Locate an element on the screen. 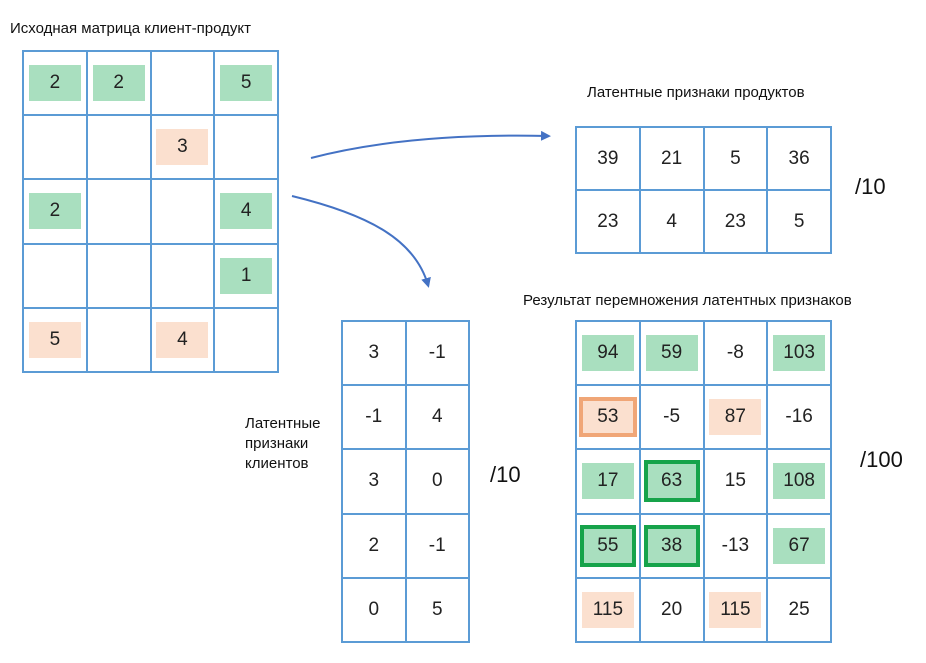 The height and width of the screenshot is (663, 926). client-features-cell: 5 is located at coordinates (437, 609).